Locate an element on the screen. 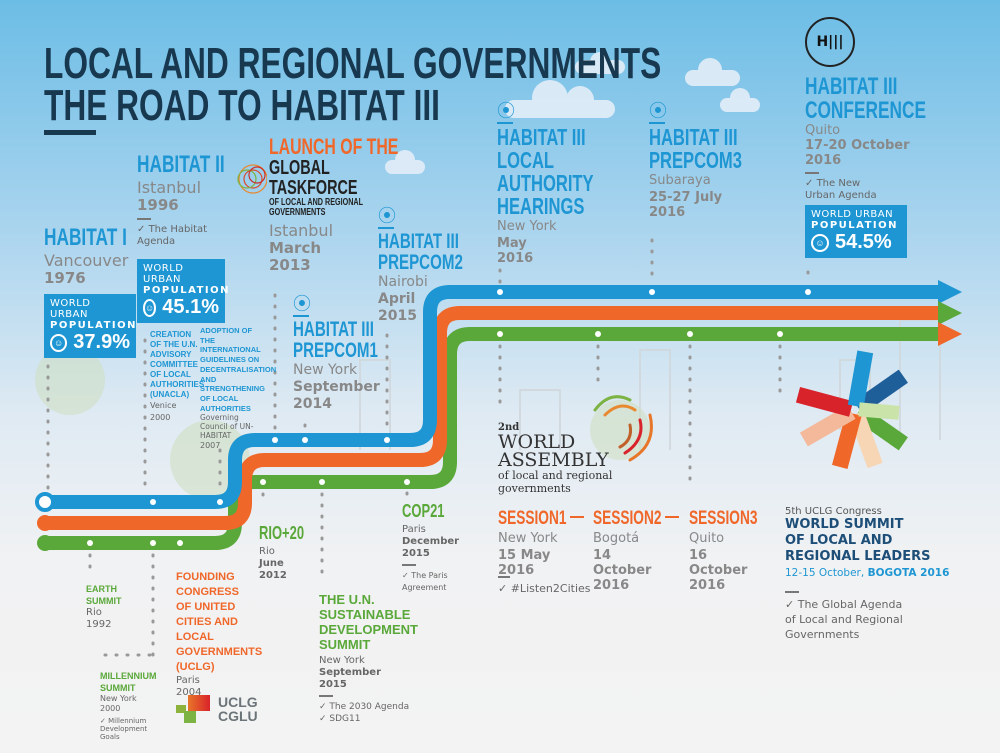  unacla-year: 2000 is located at coordinates (160, 417).